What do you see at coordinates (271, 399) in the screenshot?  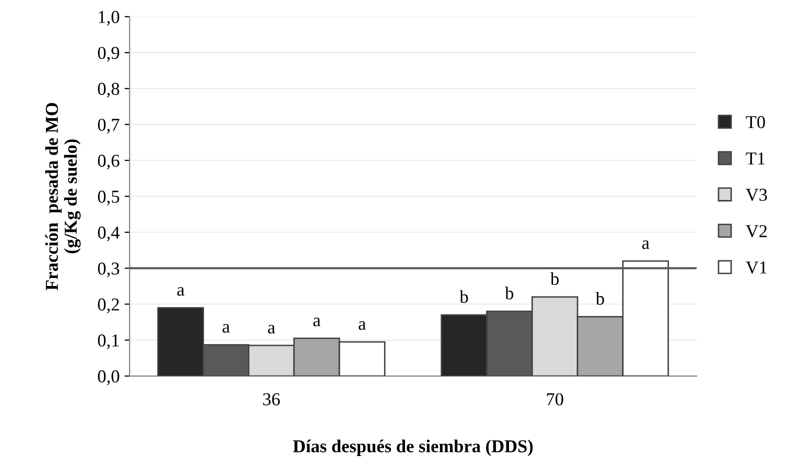 I see `x-tick-label: 36` at bounding box center [271, 399].